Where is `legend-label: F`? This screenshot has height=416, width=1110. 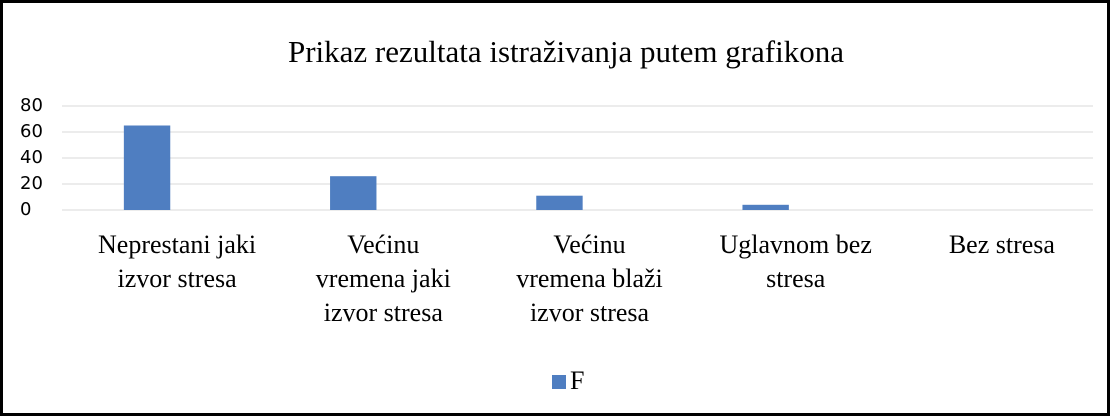
legend-label: F is located at coordinates (577, 380).